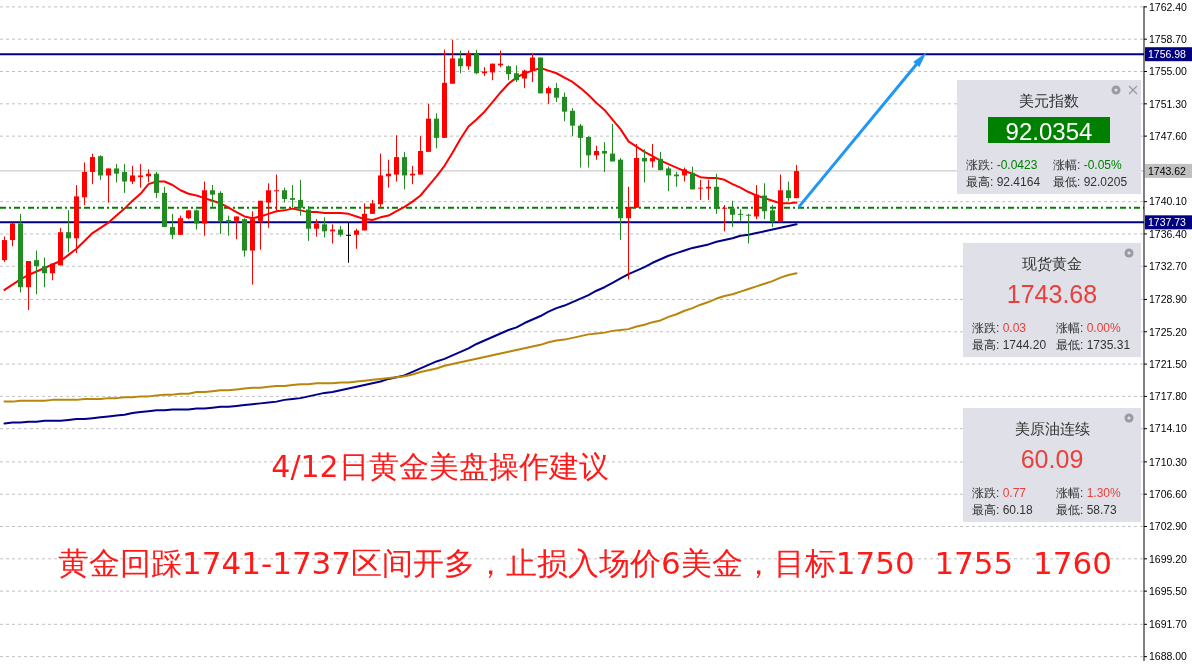  Describe the element at coordinates (1168, 233) in the screenshot. I see `y-tick-label: 1736.40` at that location.